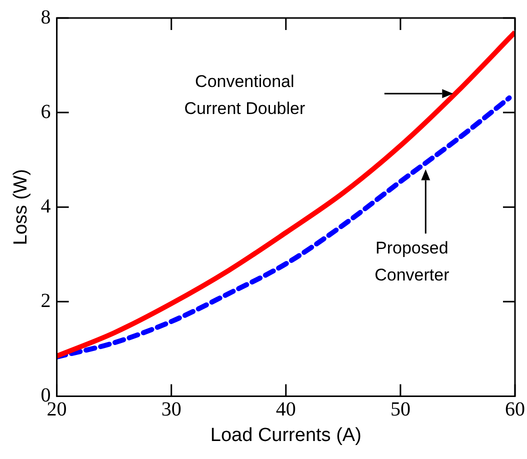 The image size is (527, 459). Describe the element at coordinates (400, 409) in the screenshot. I see `x-tick-label: 50` at that location.